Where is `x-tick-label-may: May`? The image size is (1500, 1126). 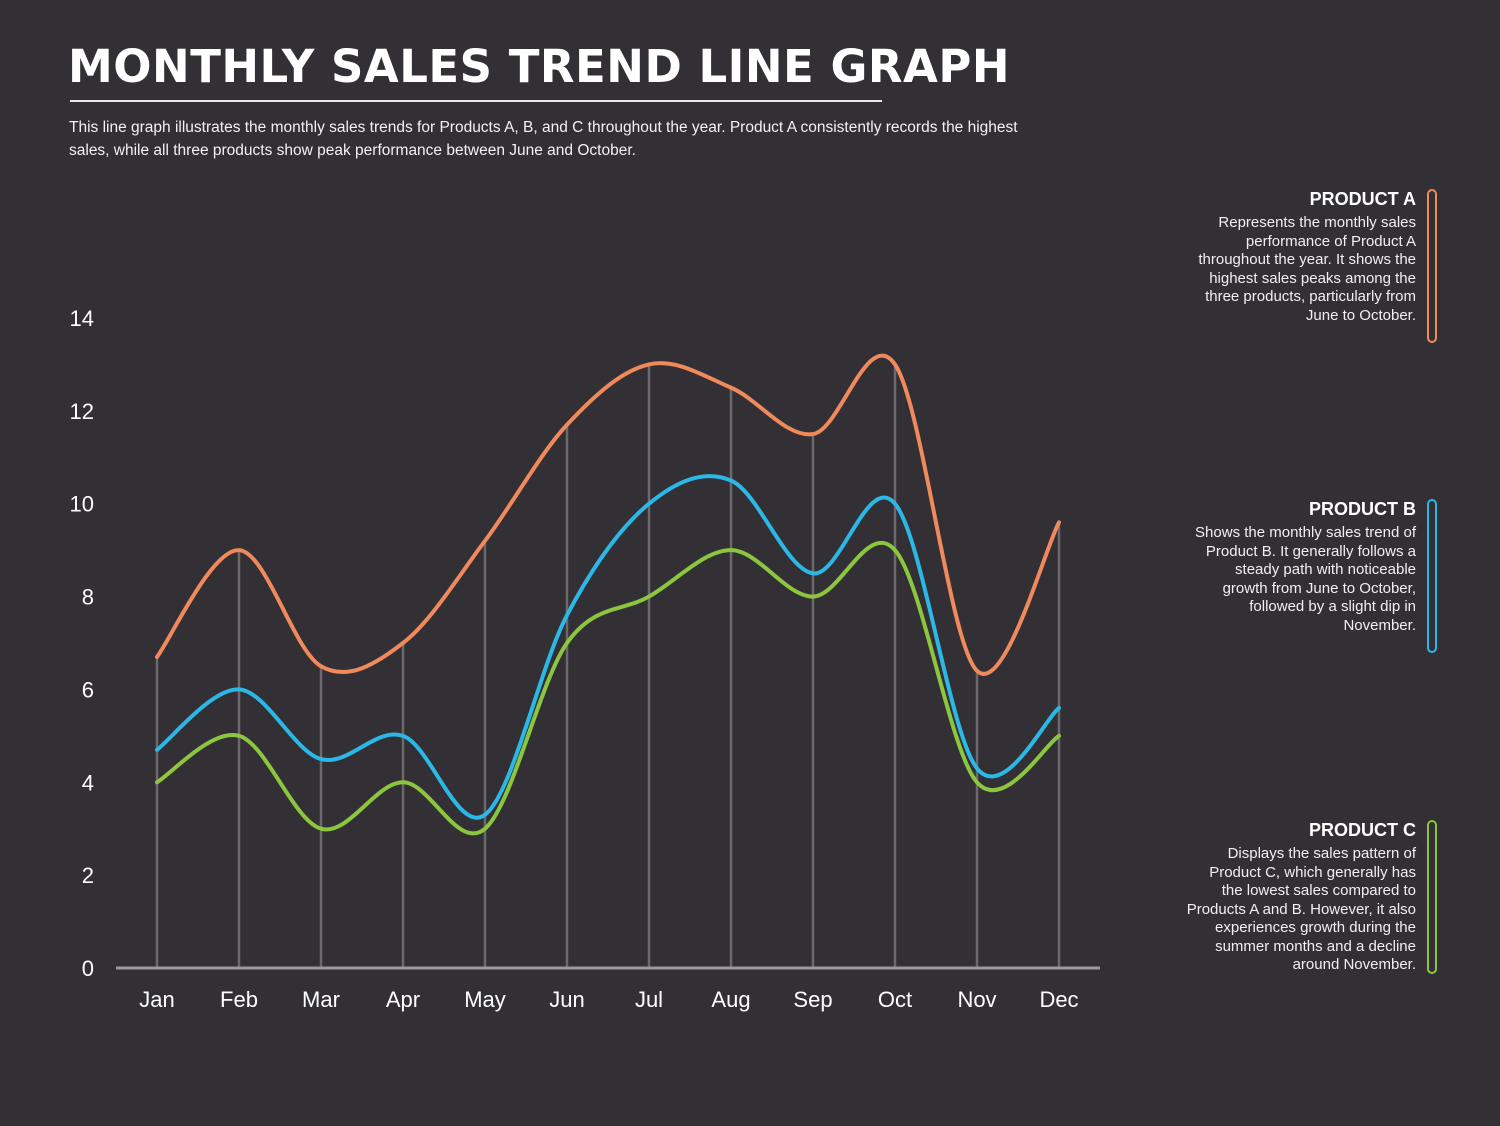 x-tick-label-may: May is located at coordinates (485, 999).